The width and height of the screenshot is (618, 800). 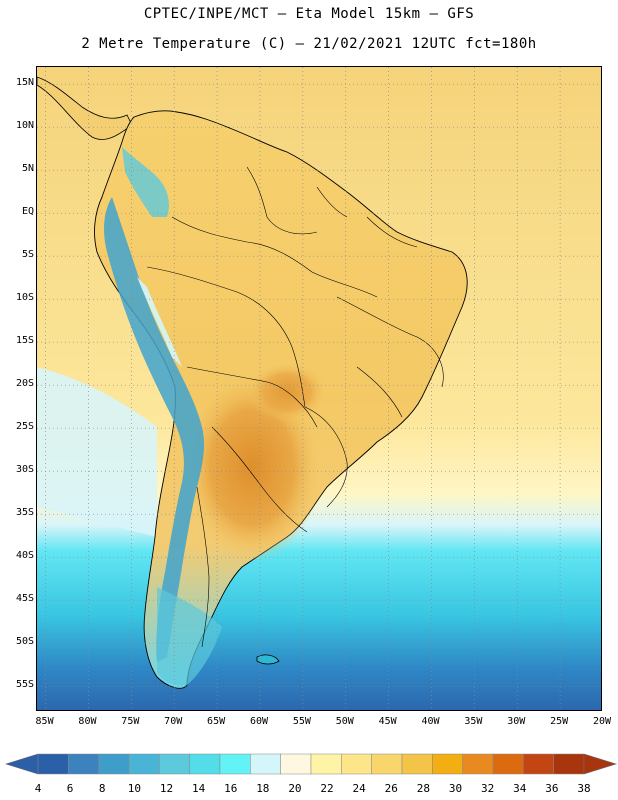 What do you see at coordinates (130, 721) in the screenshot?
I see `lon-label: 75W` at bounding box center [130, 721].